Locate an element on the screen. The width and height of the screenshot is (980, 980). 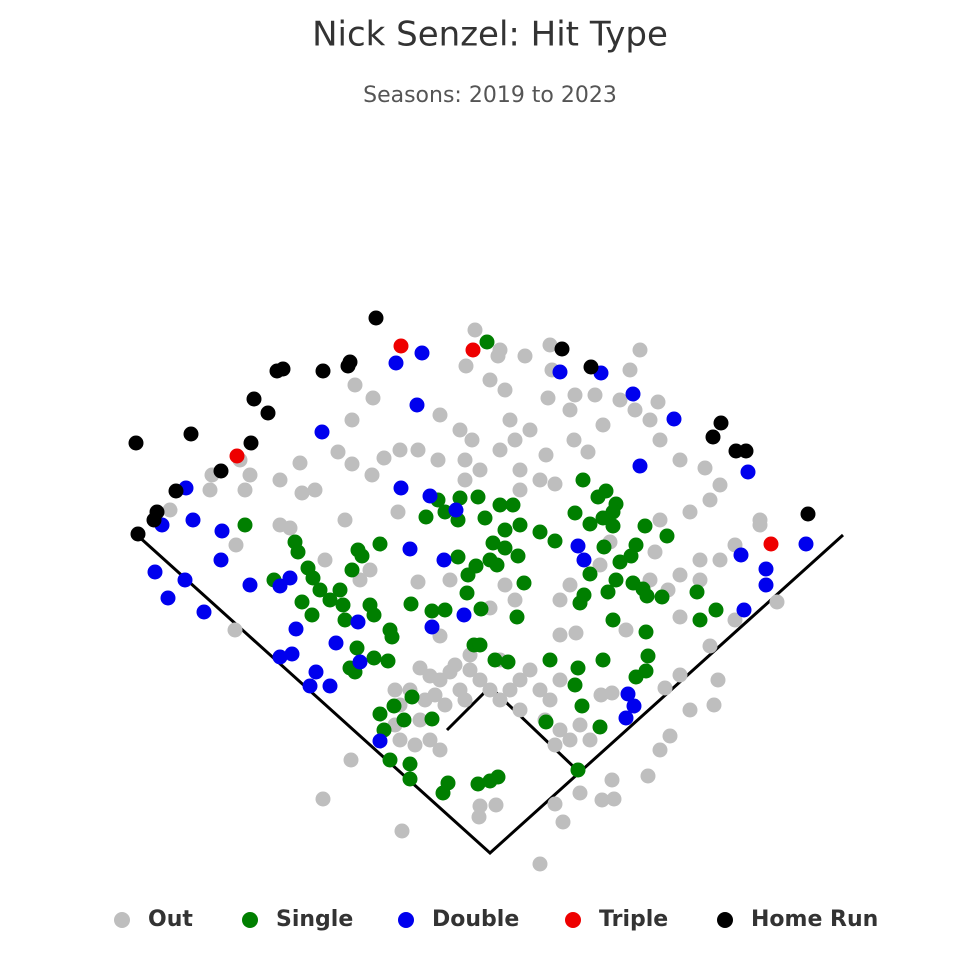
chart-title: Nick Senzel: Hit Type is located at coordinates (490, 35).